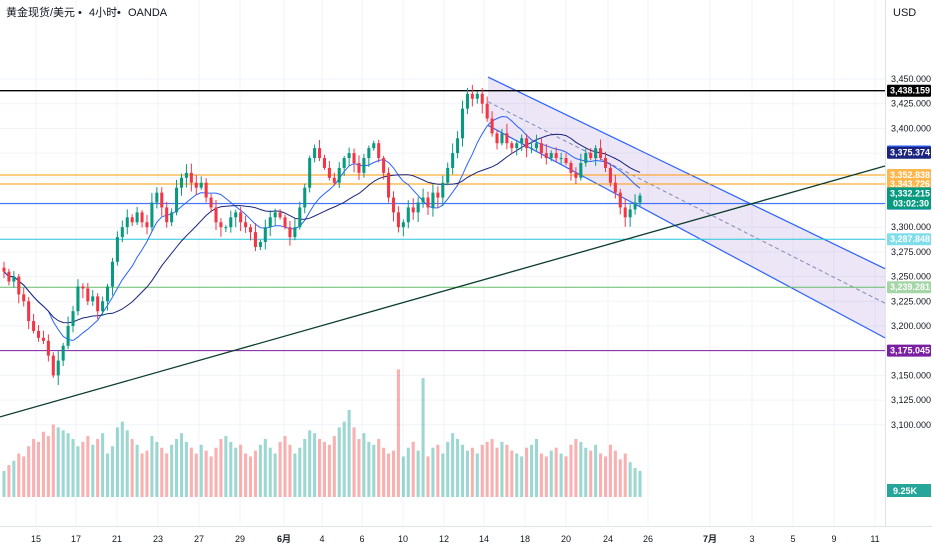 This screenshot has height=550, width=932. What do you see at coordinates (40, 12) in the screenshot?
I see `symbol-name: 黄金现货/美元` at bounding box center [40, 12].